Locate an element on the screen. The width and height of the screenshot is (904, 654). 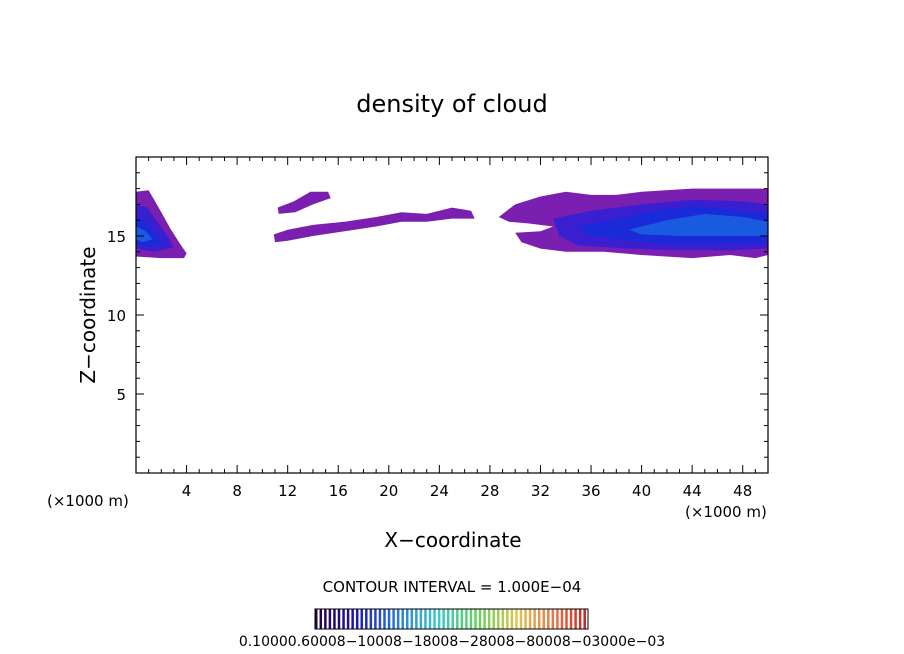
middle-thin-band-outer-contour is located at coordinates (374, 225).